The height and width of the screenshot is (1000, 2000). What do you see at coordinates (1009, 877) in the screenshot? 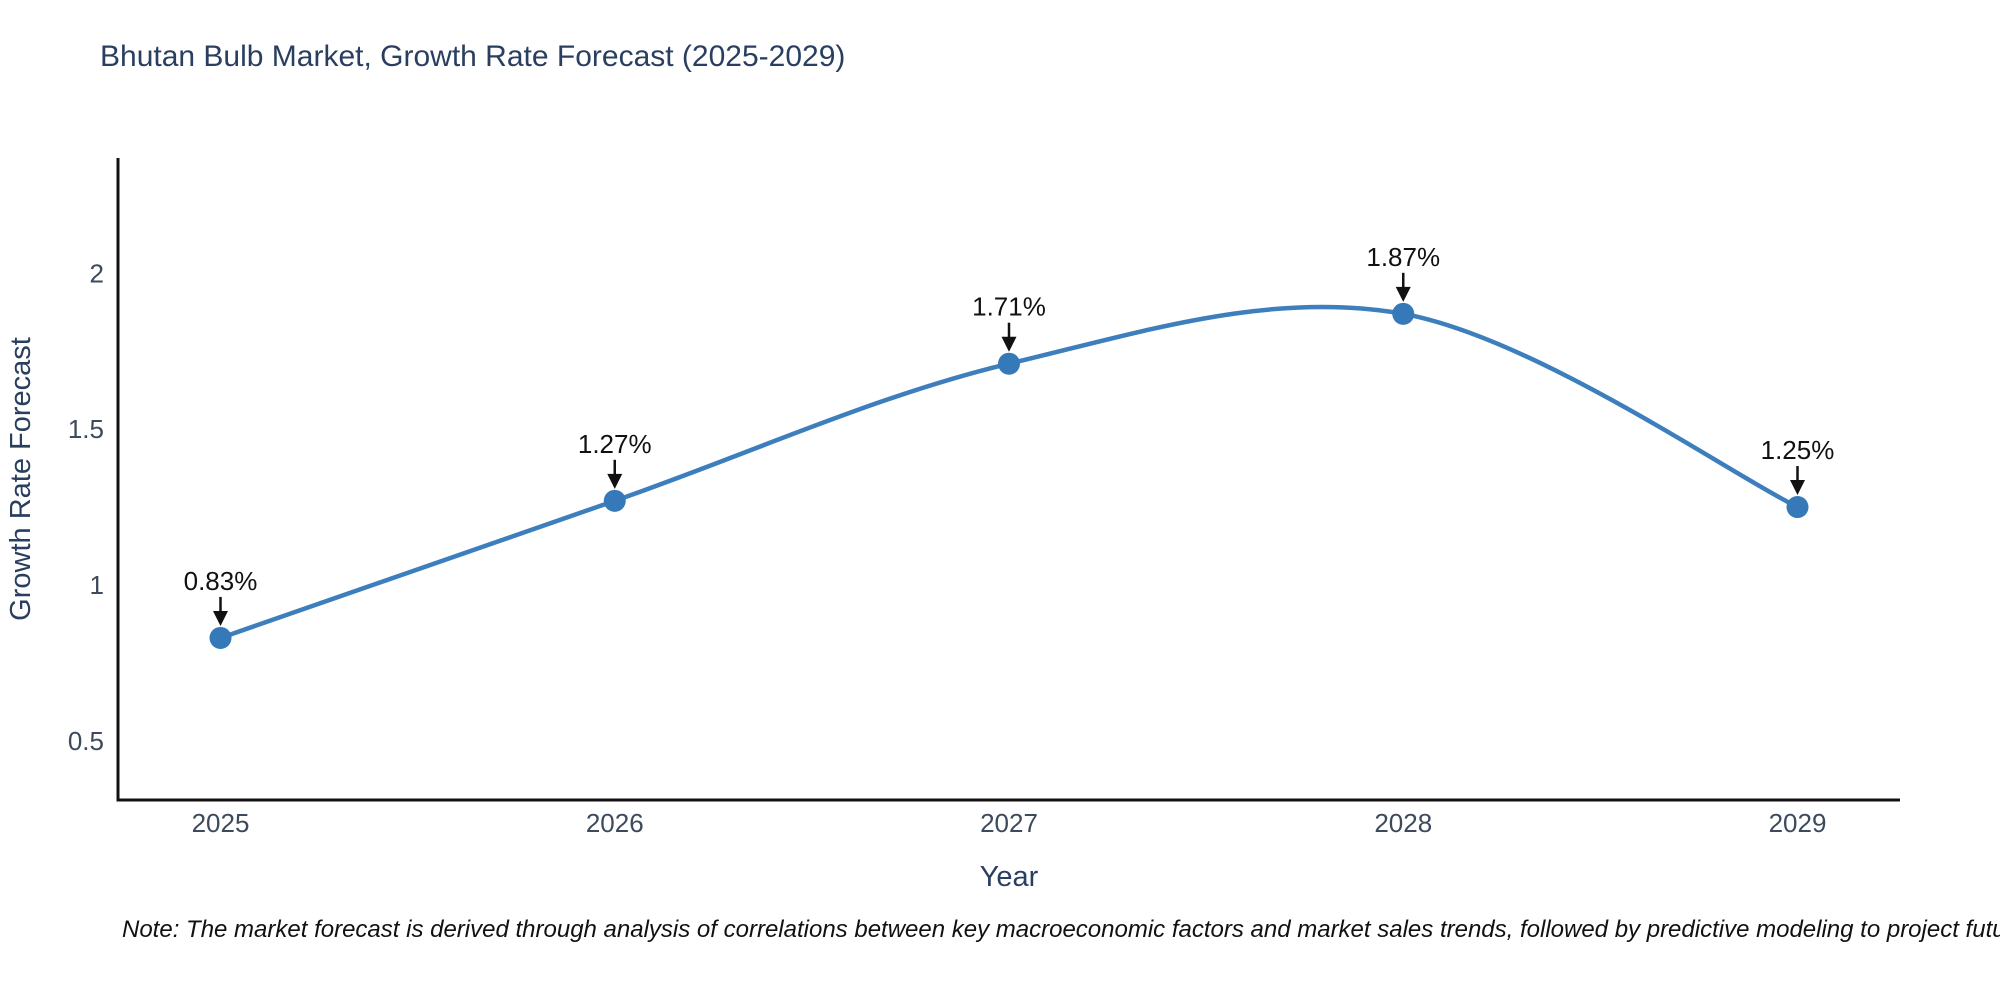
I see `x-axis-title: Year` at bounding box center [1009, 877].